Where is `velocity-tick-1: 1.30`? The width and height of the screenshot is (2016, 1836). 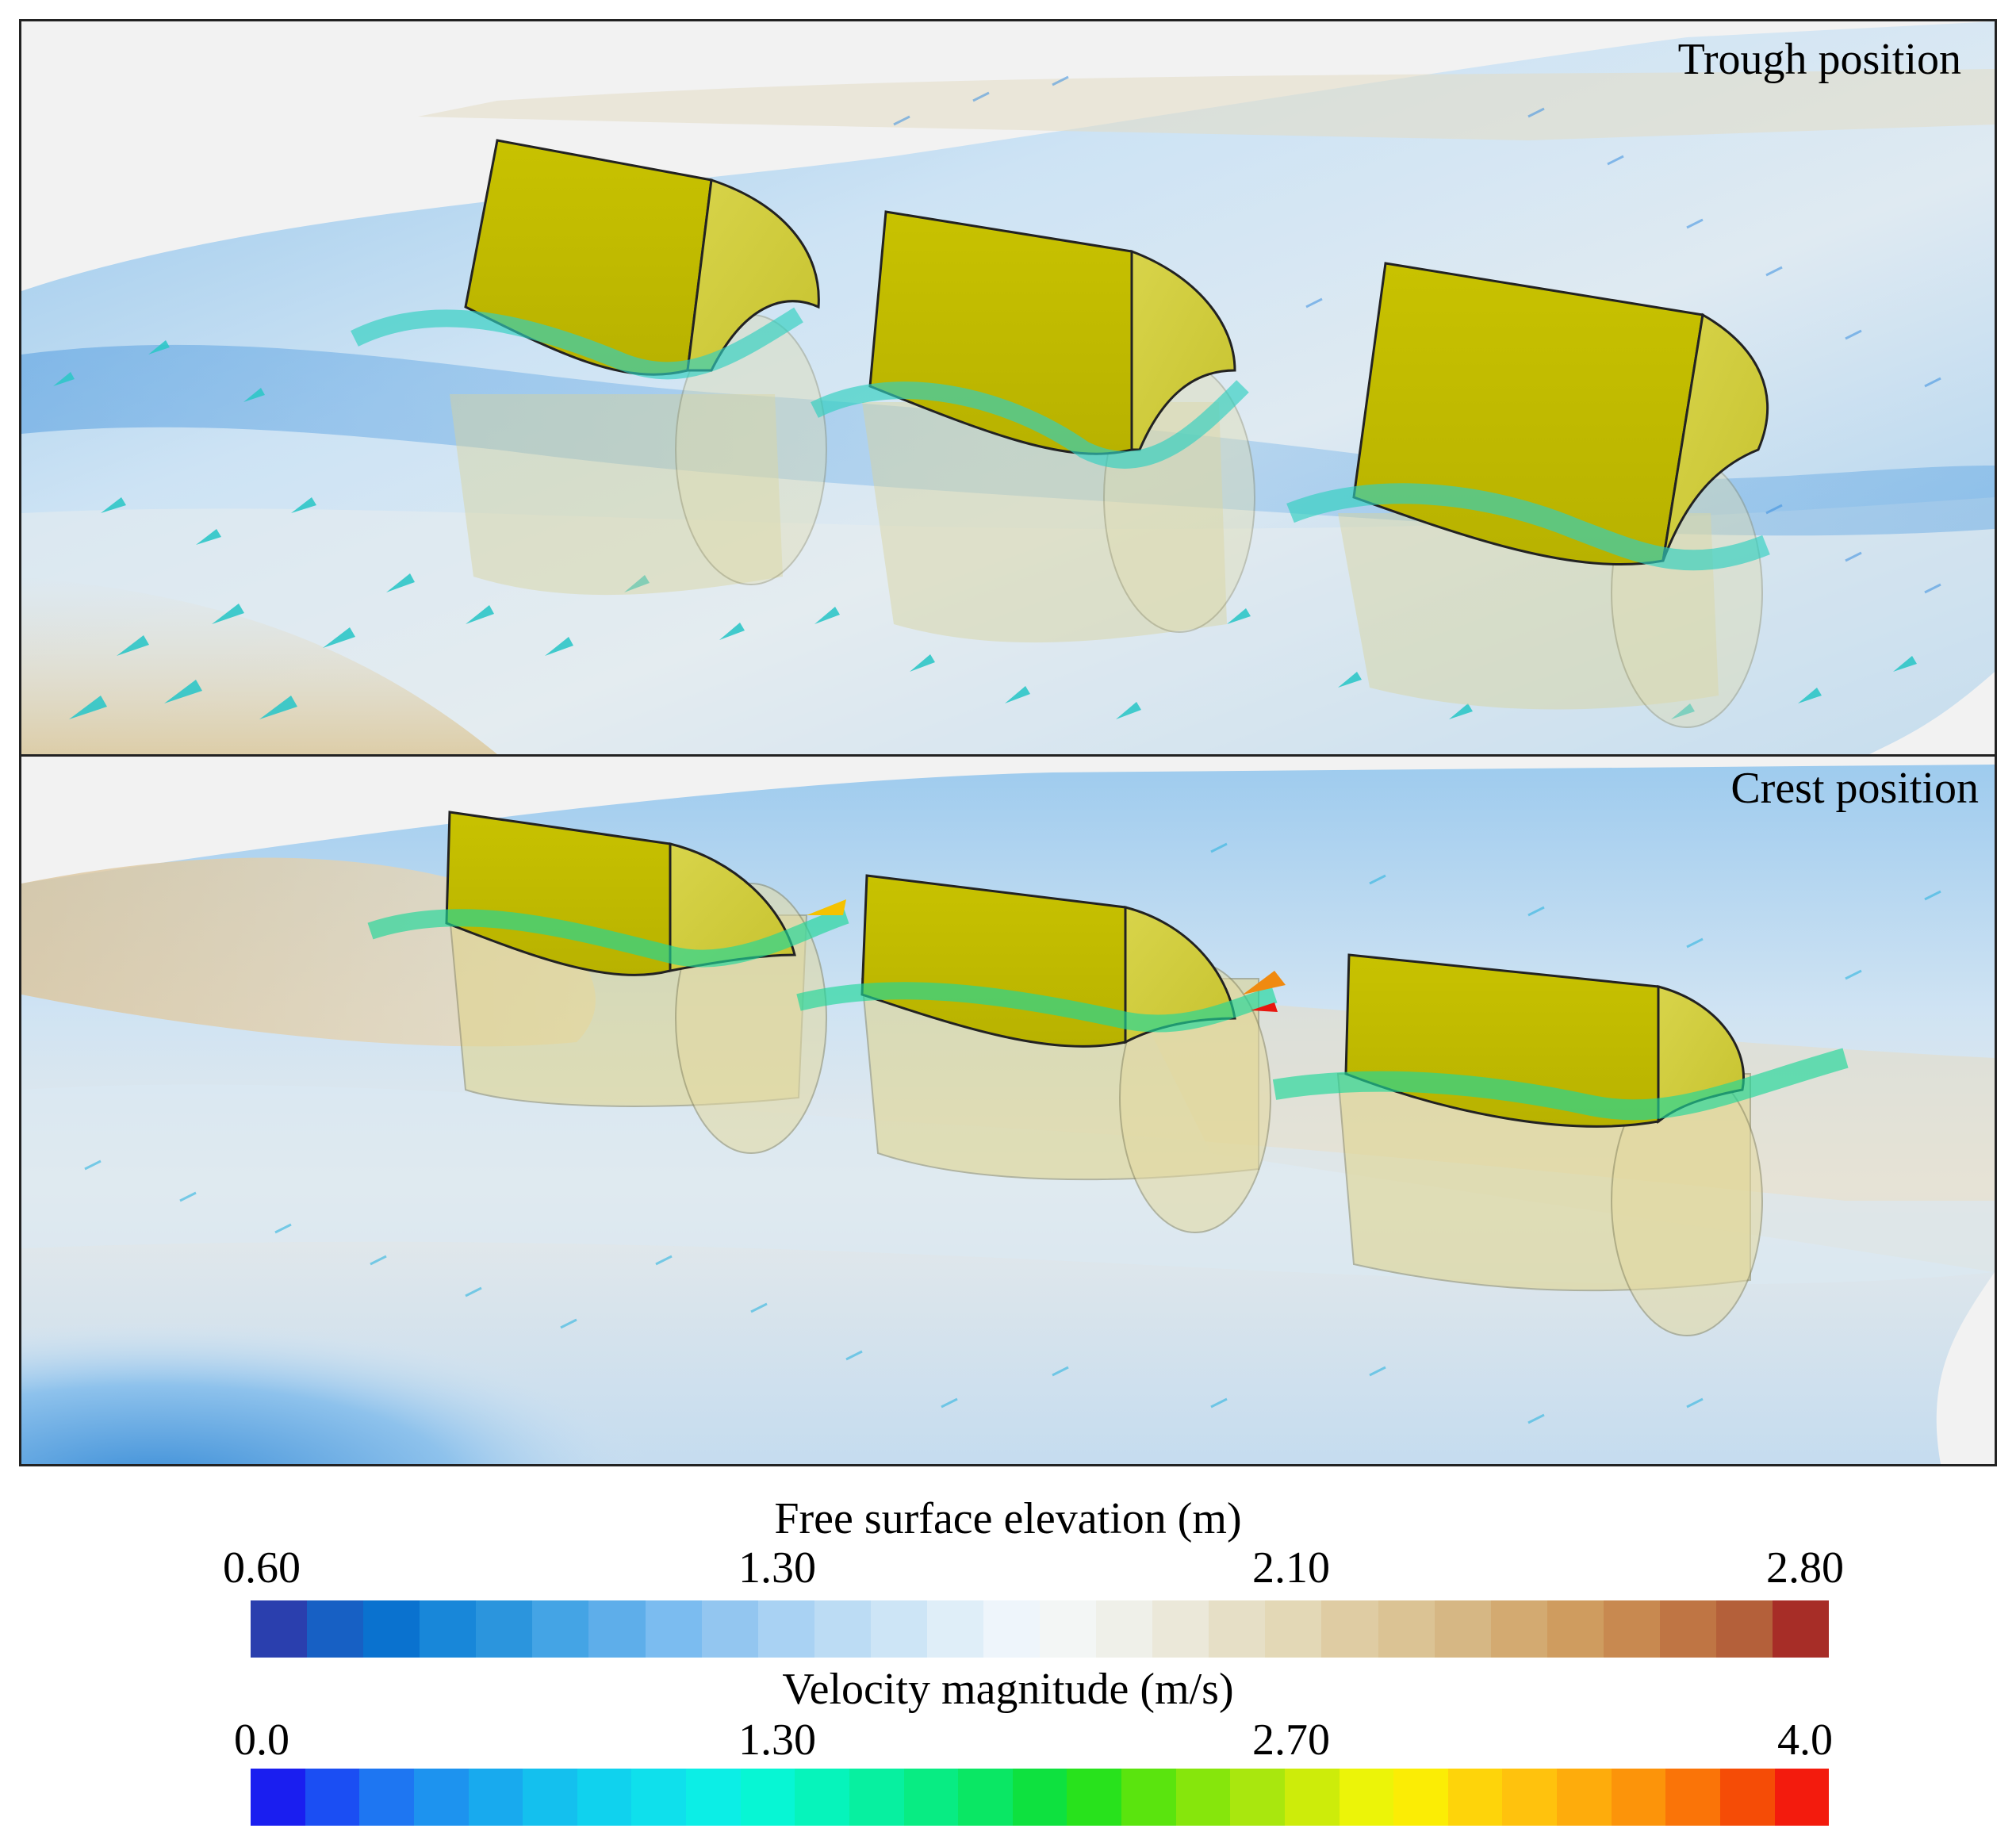 velocity-tick-1: 1.30 is located at coordinates (777, 1740).